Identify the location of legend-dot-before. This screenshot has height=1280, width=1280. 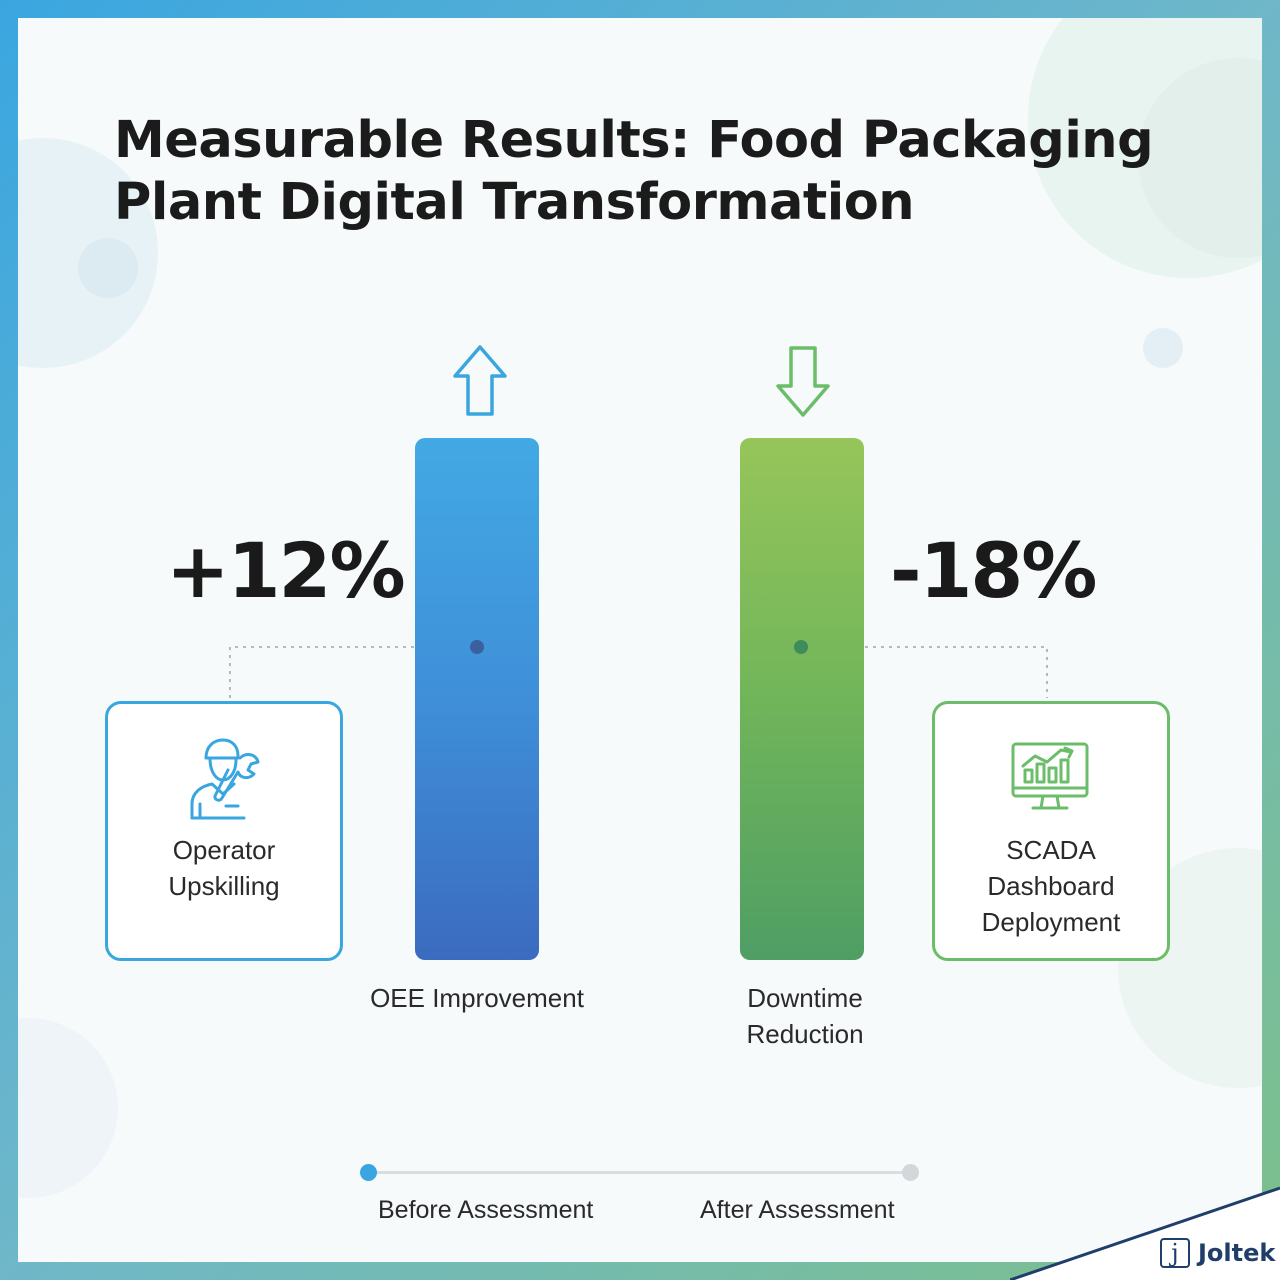
(368, 1172).